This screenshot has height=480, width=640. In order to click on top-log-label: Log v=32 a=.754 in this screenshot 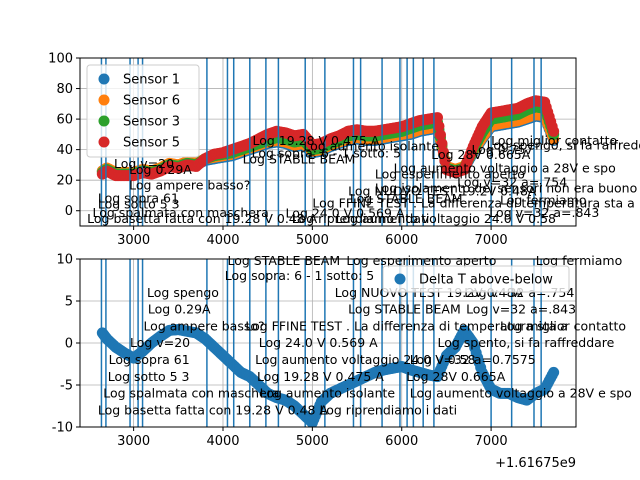, I will do `click(512, 181)`.